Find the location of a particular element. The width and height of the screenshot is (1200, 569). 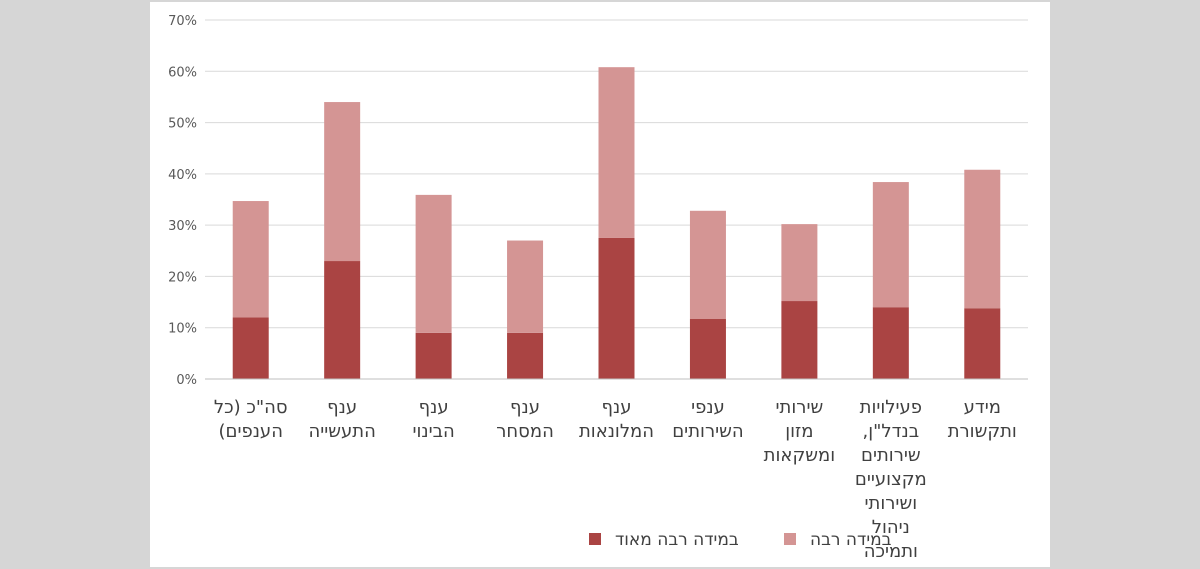

category-label: סה"כ (כל הענפים) is located at coordinates (251, 419).